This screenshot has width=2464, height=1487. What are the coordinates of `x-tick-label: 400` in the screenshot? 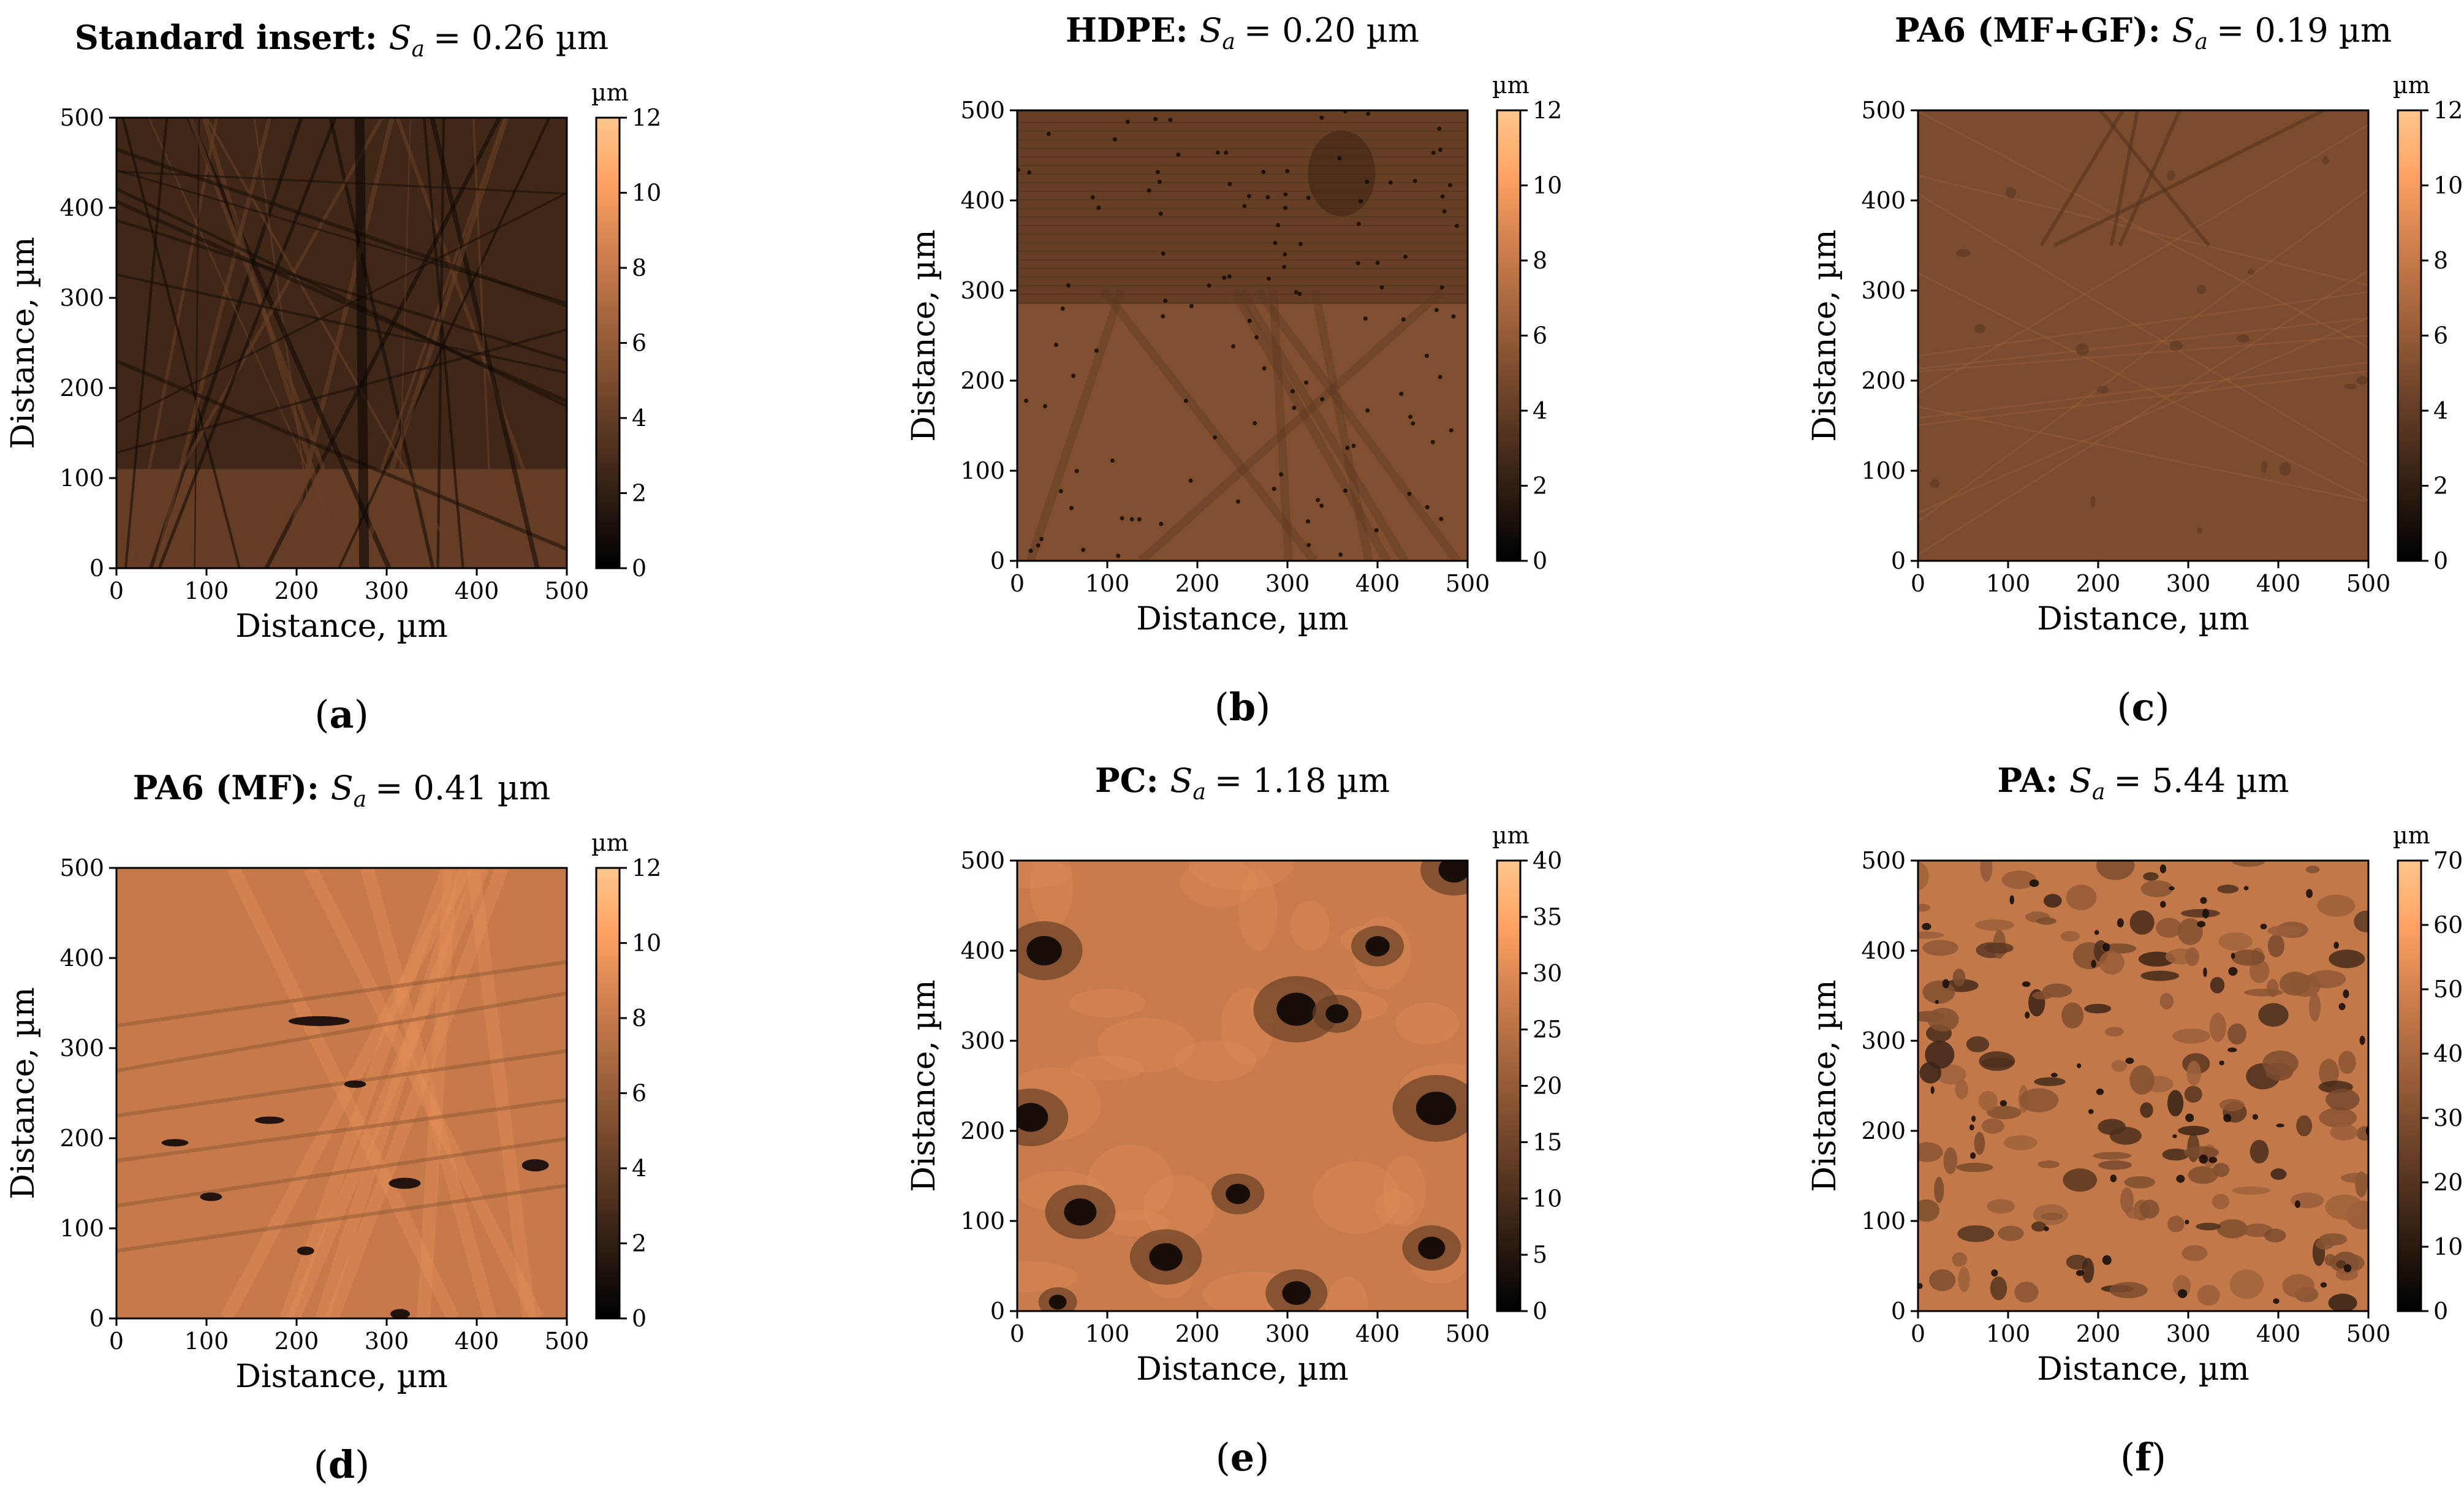 It's located at (1377, 1333).